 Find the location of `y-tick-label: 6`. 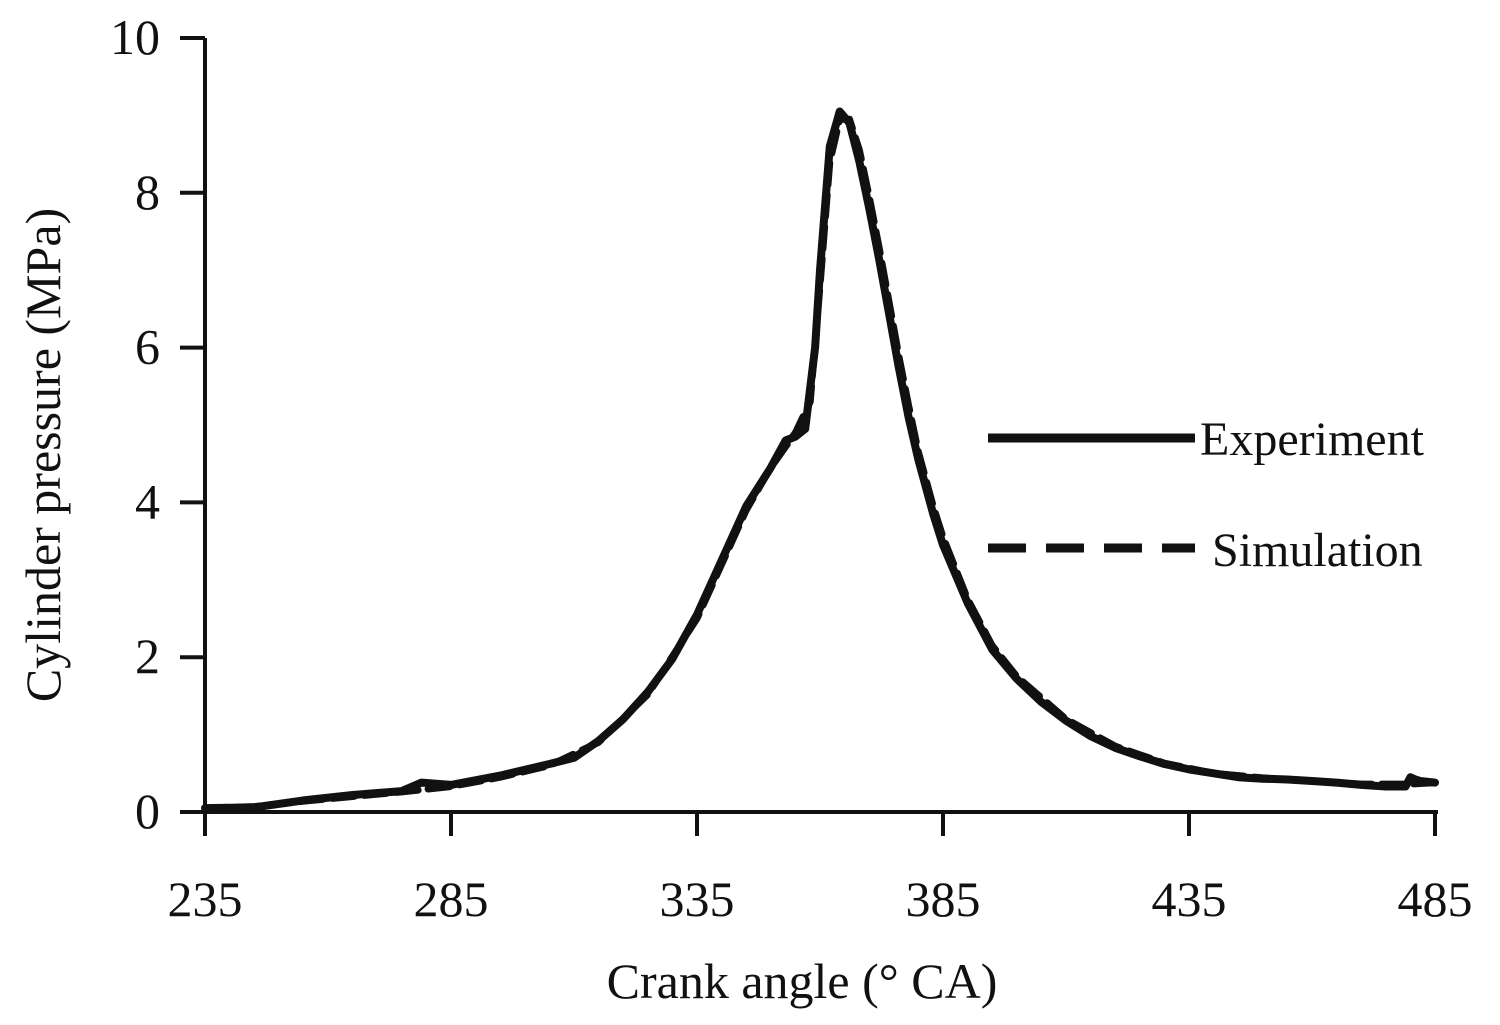

y-tick-label: 6 is located at coordinates (147, 347).